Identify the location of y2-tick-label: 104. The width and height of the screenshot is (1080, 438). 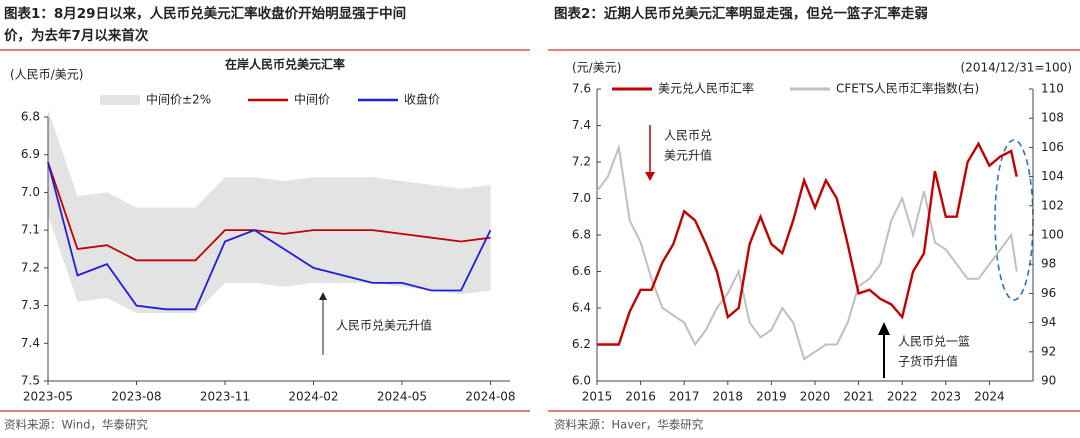
(1052, 176).